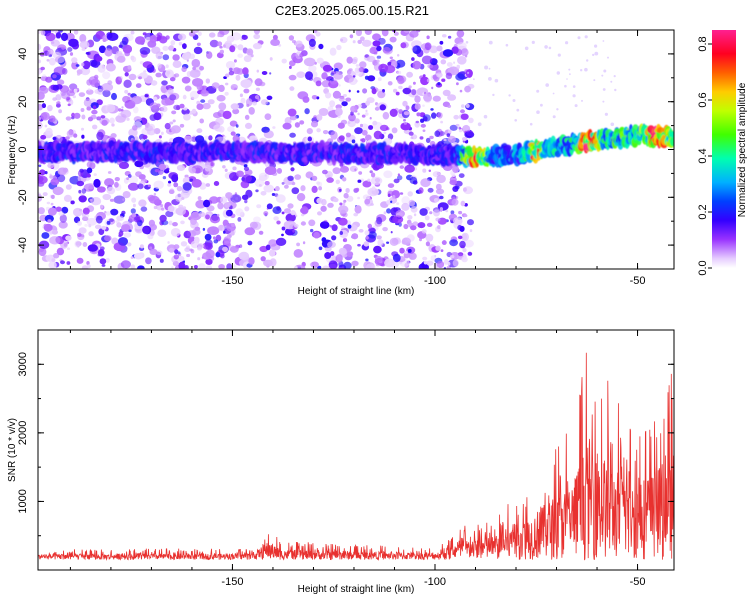 The height and width of the screenshot is (600, 750). Describe the element at coordinates (23, 245) in the screenshot. I see `y-tick-label: -40` at that location.